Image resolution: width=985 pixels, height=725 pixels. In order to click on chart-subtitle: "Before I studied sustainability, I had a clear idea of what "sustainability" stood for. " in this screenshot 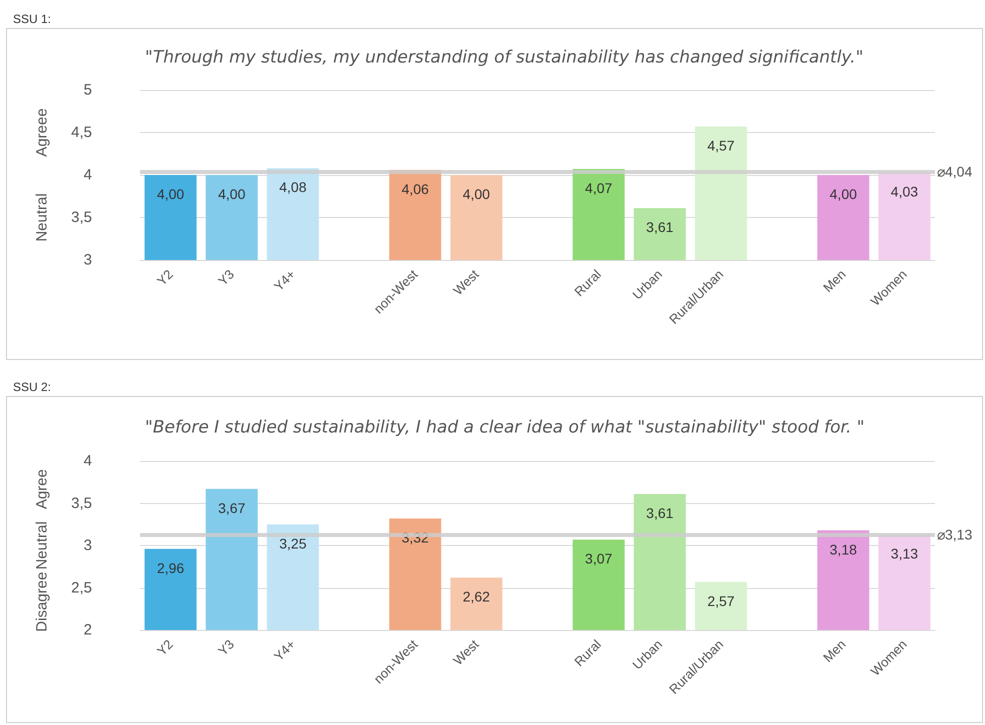, I will do `click(505, 428)`.